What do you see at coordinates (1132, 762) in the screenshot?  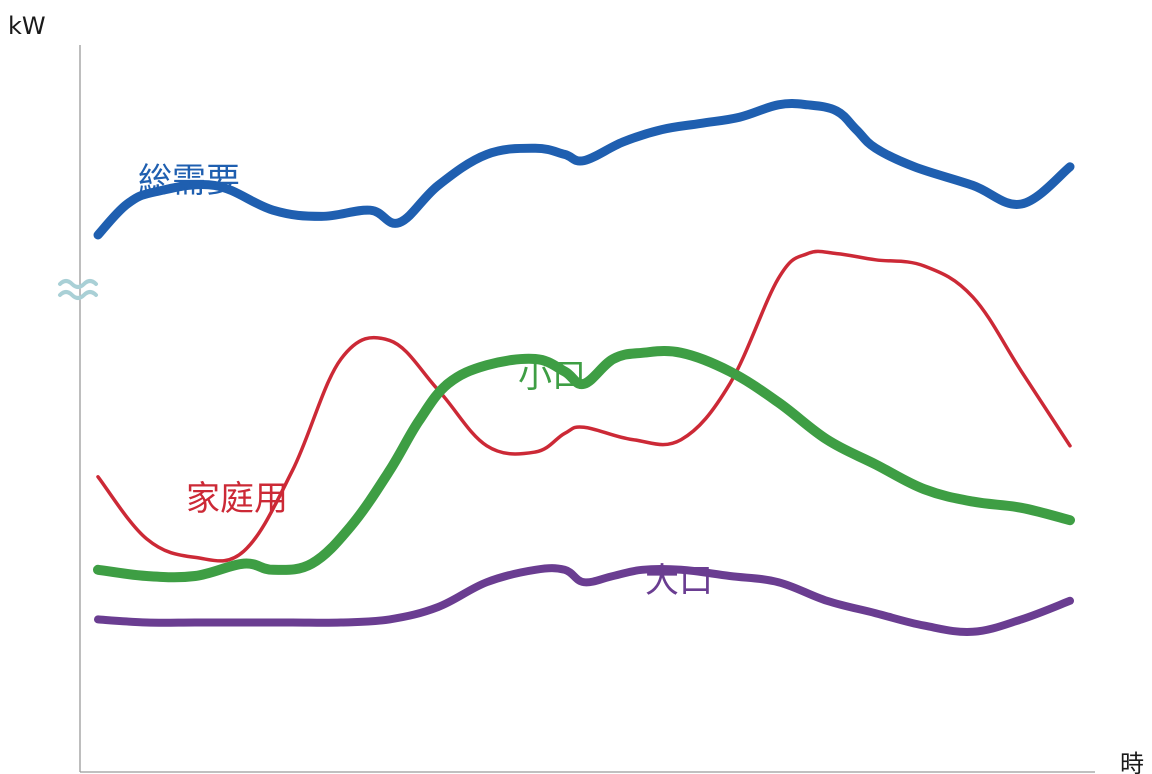 I see `x-axis-label: 時` at bounding box center [1132, 762].